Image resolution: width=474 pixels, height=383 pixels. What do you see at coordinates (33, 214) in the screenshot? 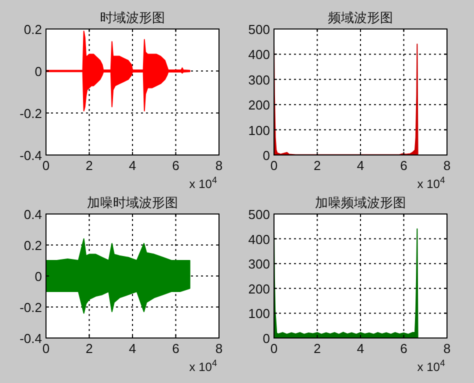
I see `y-tick-label: 0.4` at bounding box center [33, 214].